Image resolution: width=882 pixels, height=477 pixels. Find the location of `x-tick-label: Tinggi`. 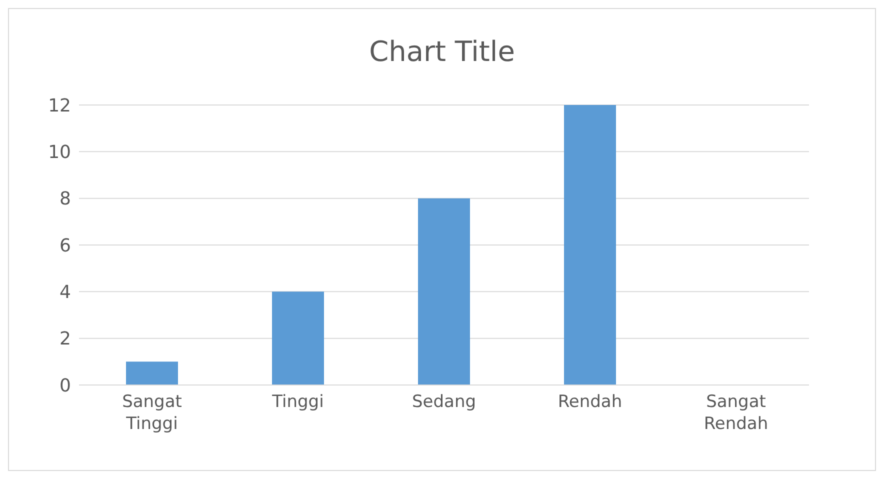

x-tick-label: Tinggi is located at coordinates (297, 402).